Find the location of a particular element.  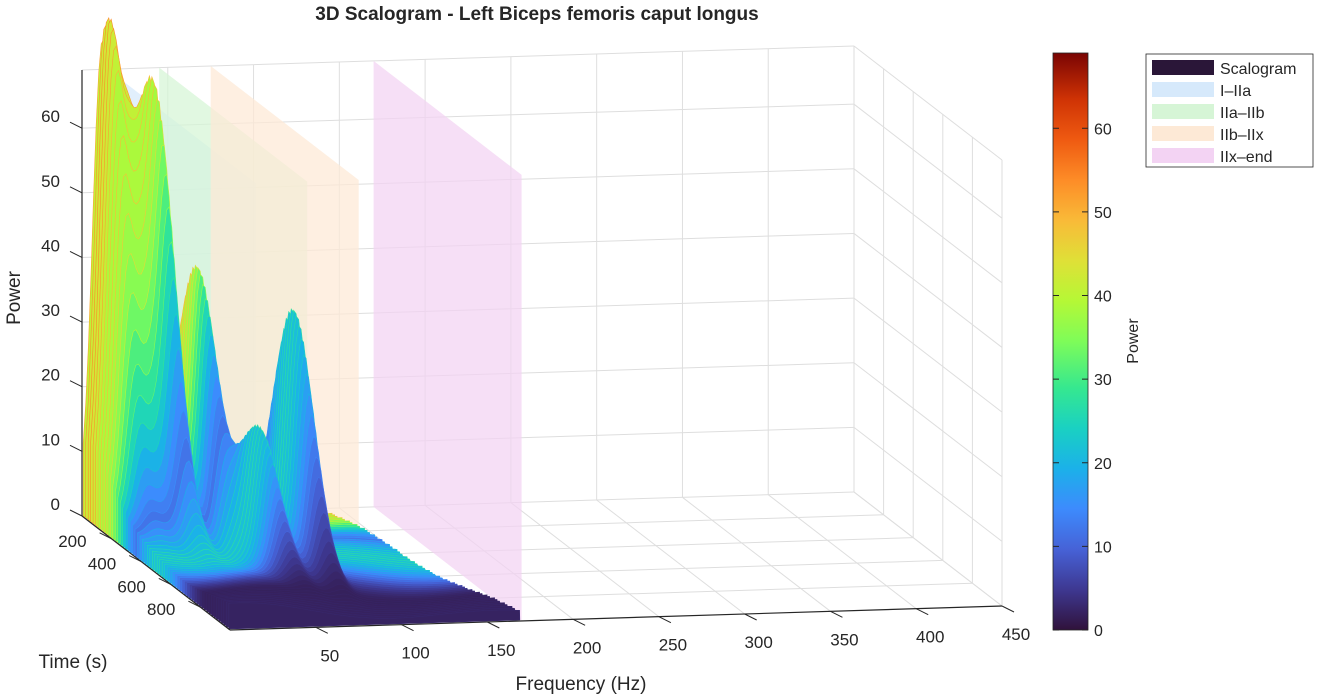

frequency-axis-line is located at coordinates (616, 618).